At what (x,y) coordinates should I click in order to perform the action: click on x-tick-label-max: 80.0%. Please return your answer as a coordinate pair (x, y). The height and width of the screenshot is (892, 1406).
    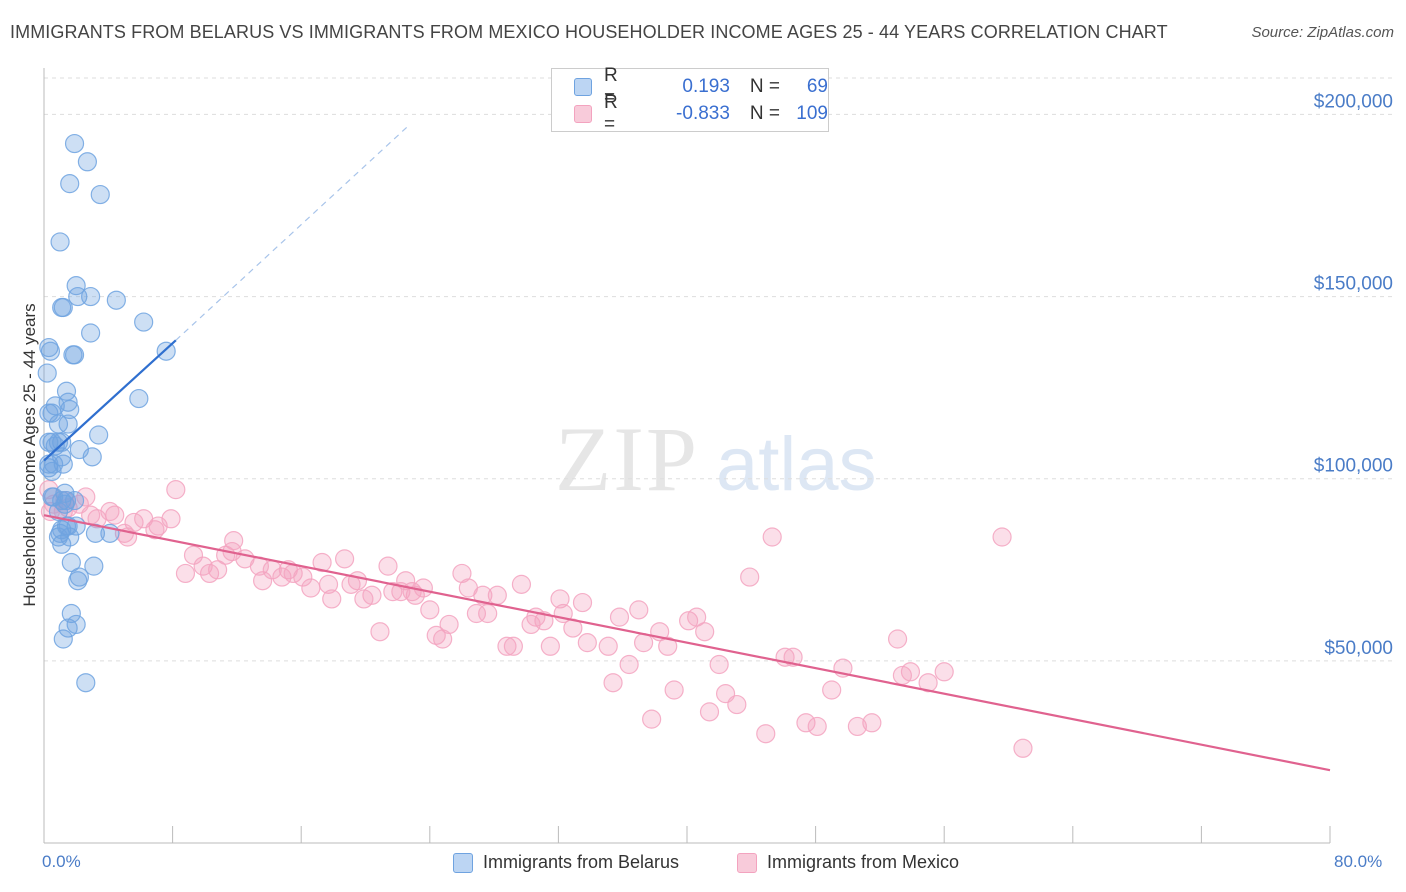
    Looking at the image, I should click on (1358, 861).